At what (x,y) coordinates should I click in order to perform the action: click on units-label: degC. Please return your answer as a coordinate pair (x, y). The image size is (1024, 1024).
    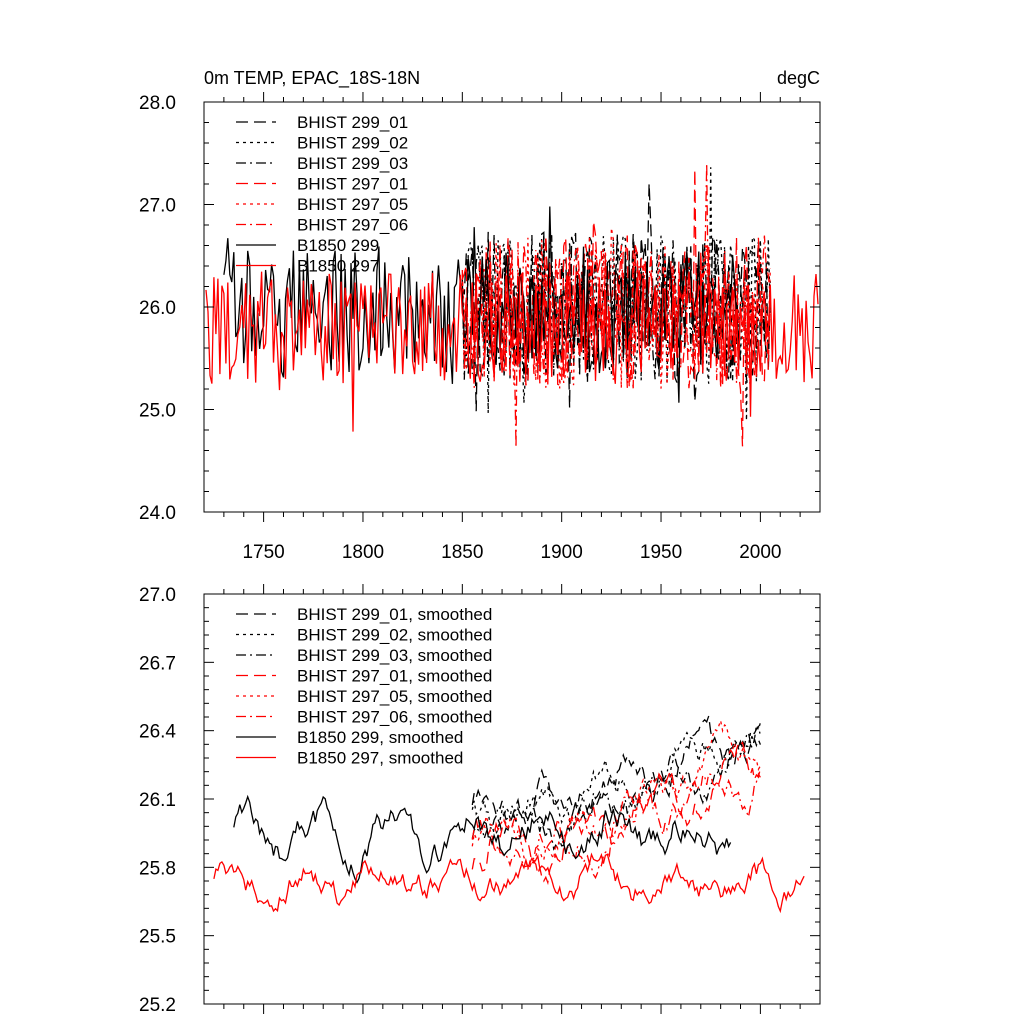
    Looking at the image, I should click on (798, 78).